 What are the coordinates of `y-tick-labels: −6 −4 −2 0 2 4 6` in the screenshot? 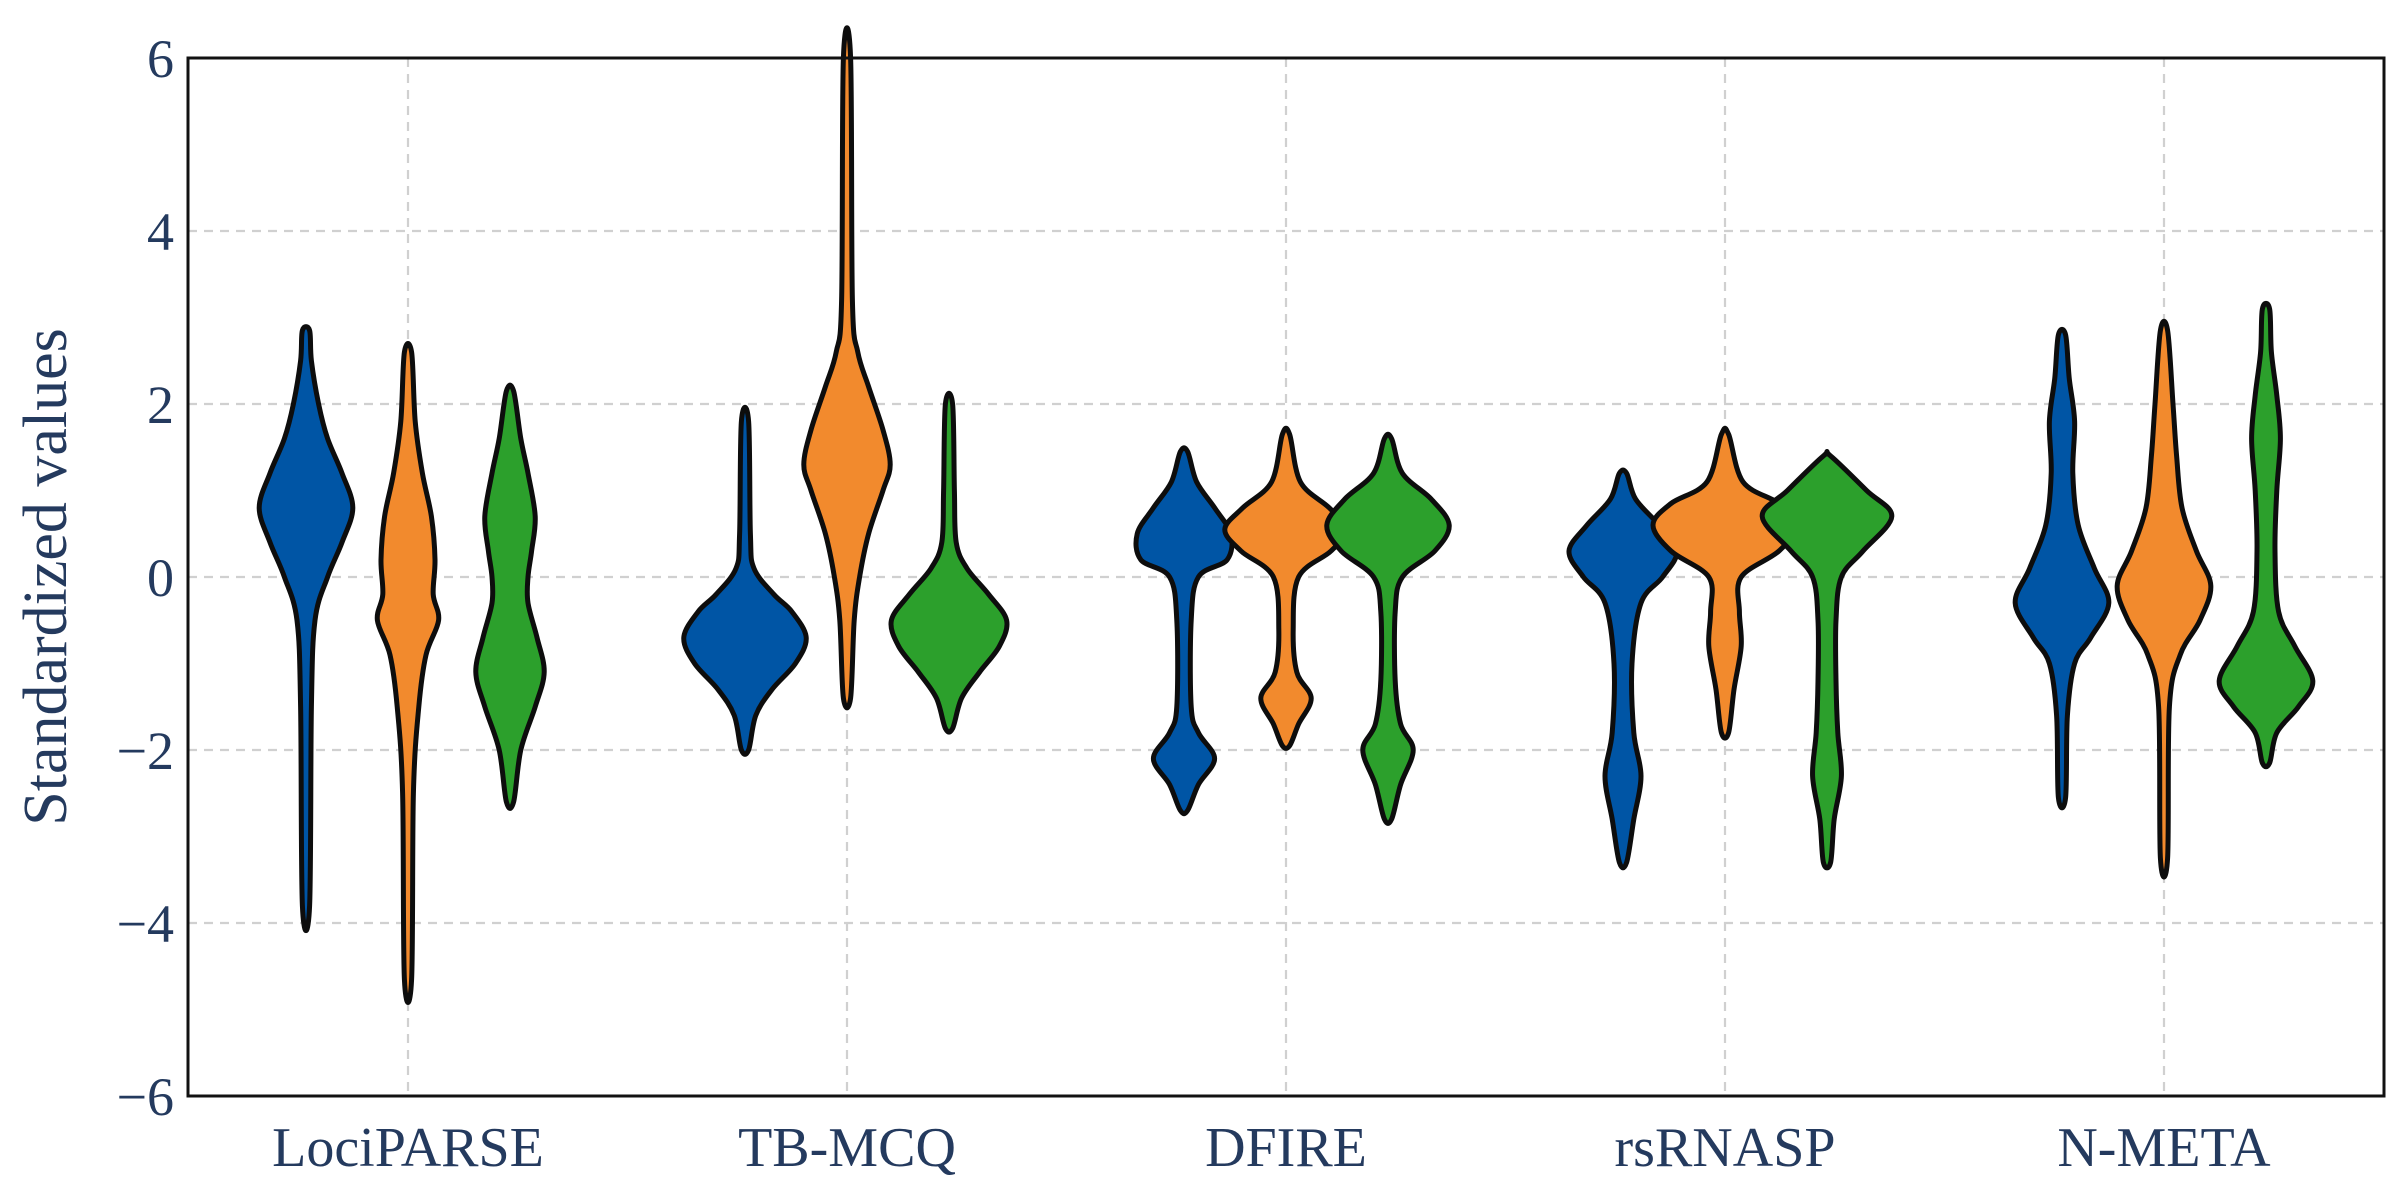 It's located at (145, 578).